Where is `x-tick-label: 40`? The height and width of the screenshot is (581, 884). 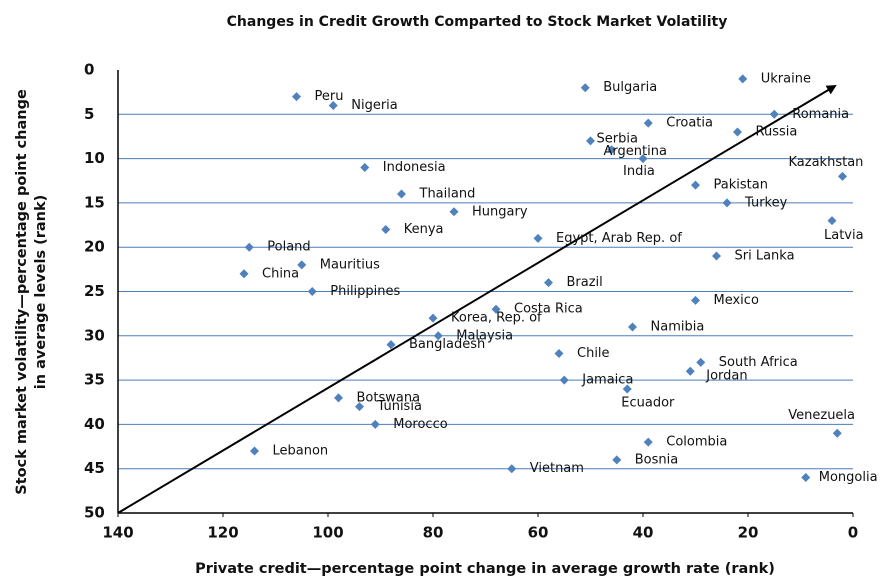 x-tick-label: 40 is located at coordinates (643, 533).